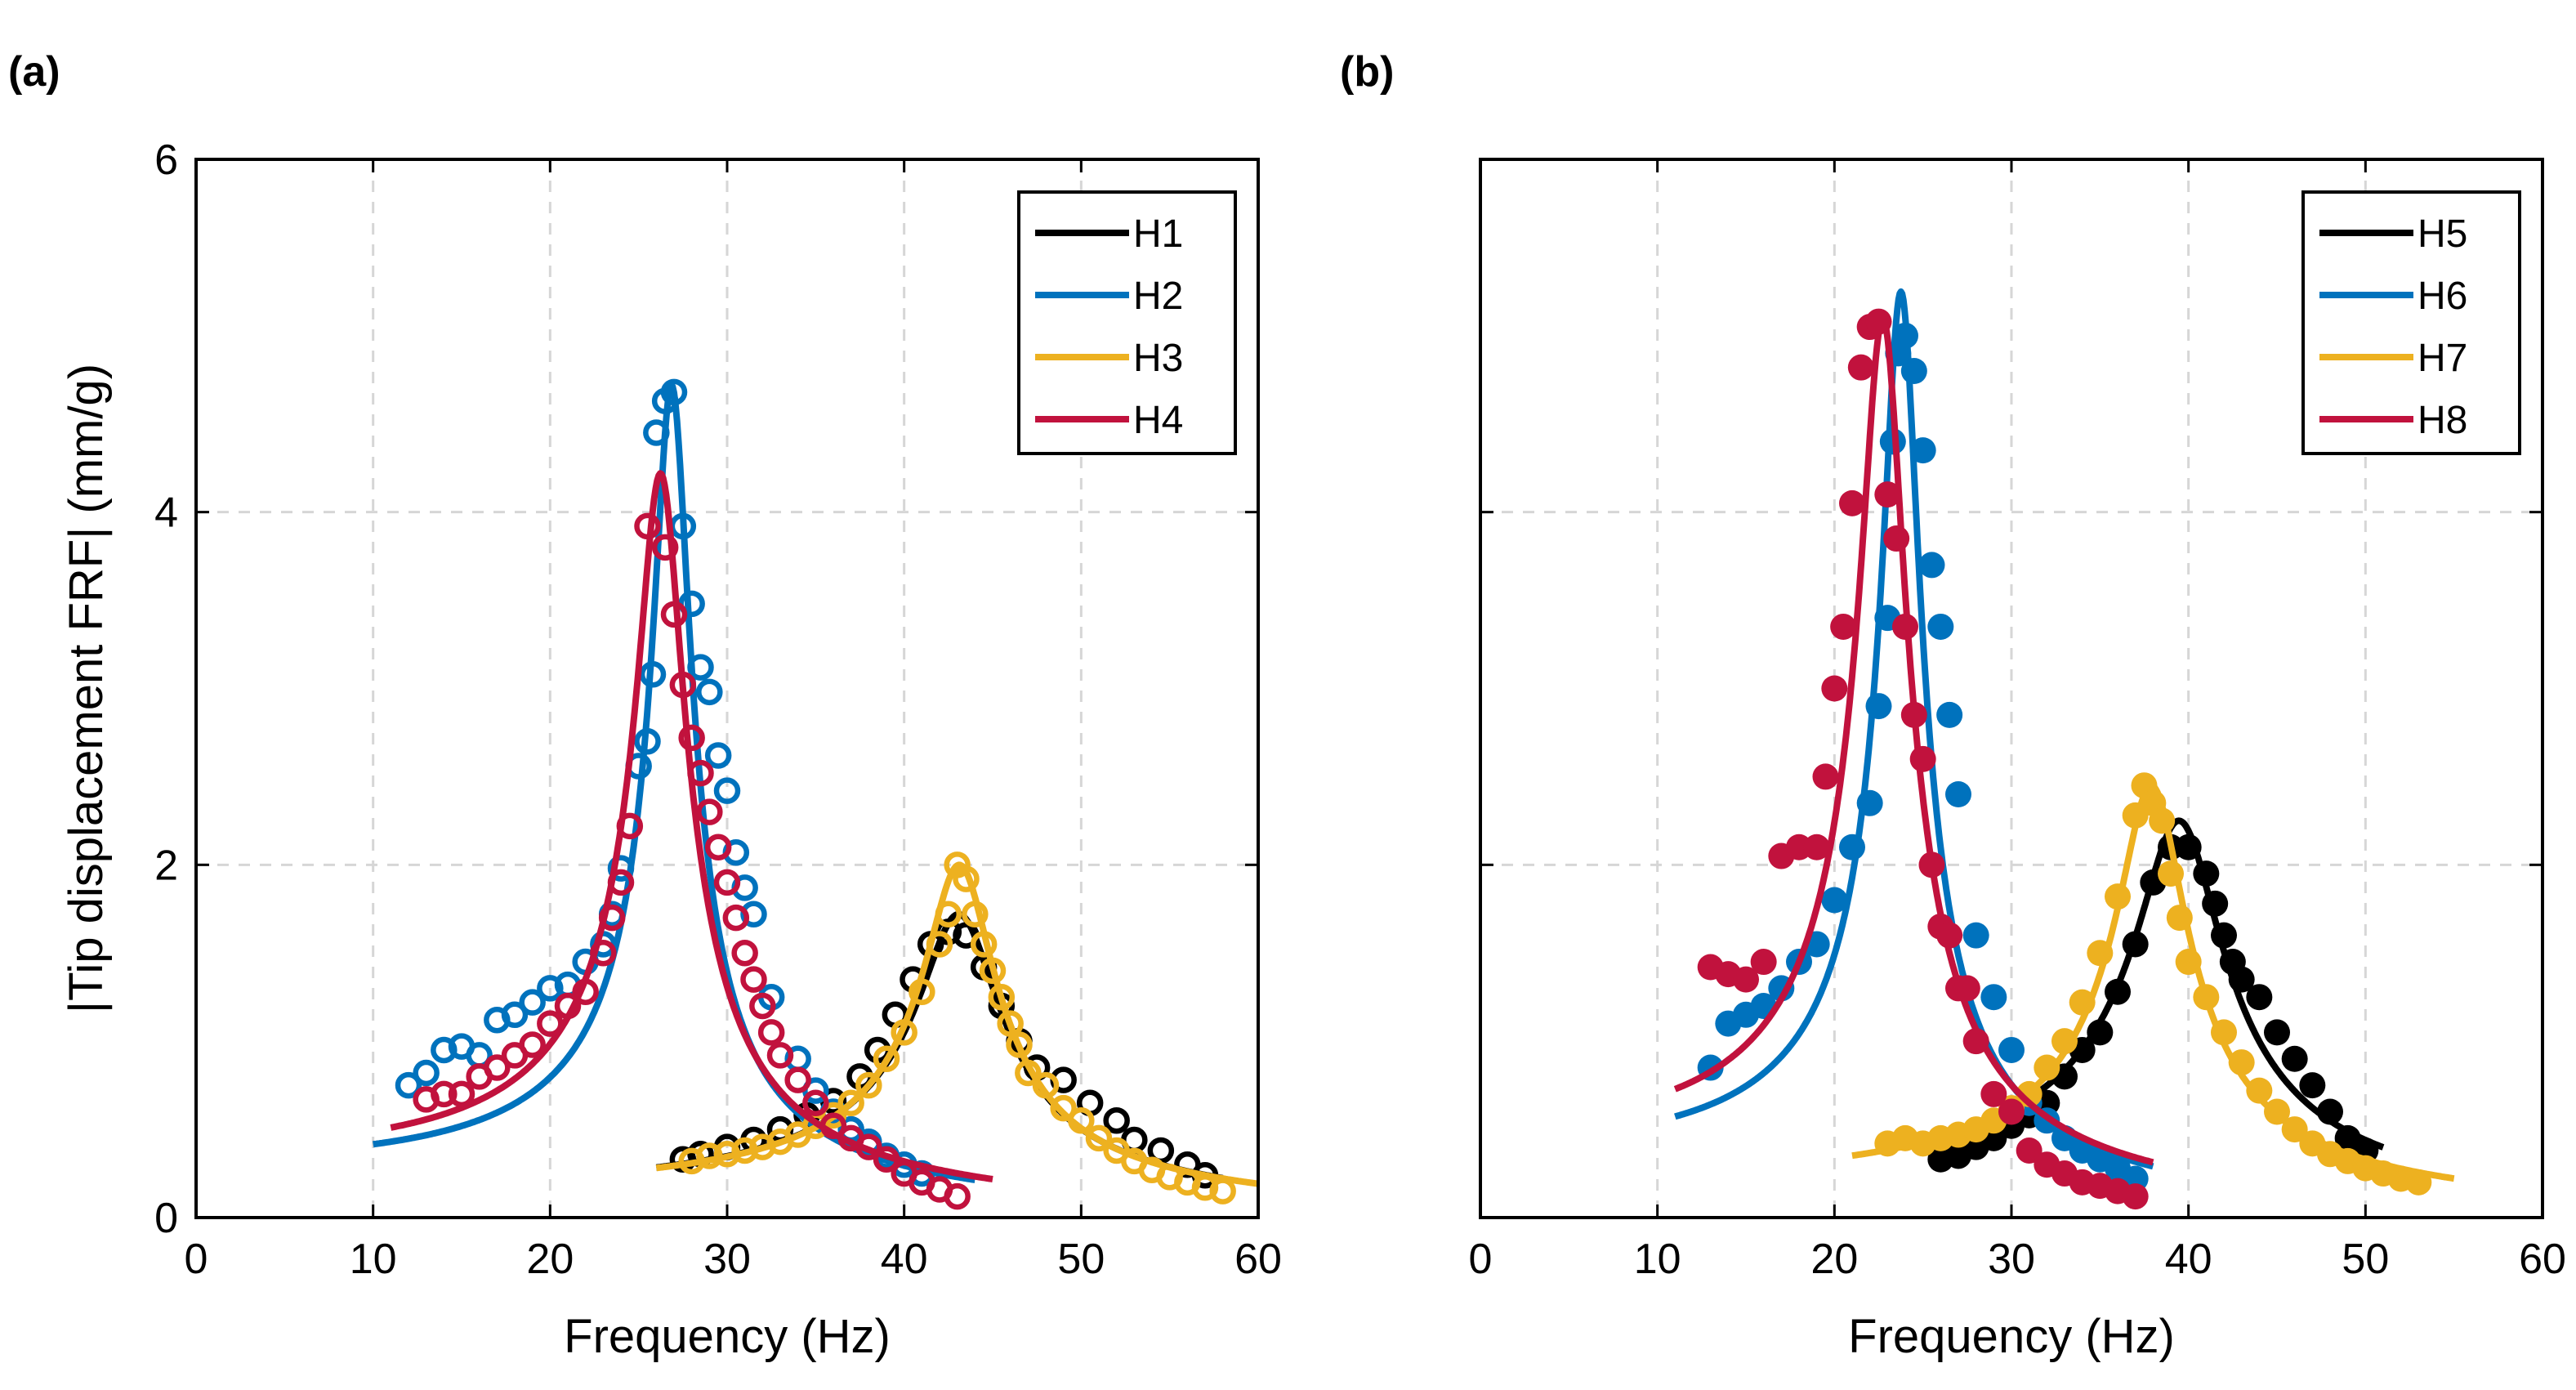  What do you see at coordinates (1158, 420) in the screenshot?
I see `legend-label-H4: H4` at bounding box center [1158, 420].